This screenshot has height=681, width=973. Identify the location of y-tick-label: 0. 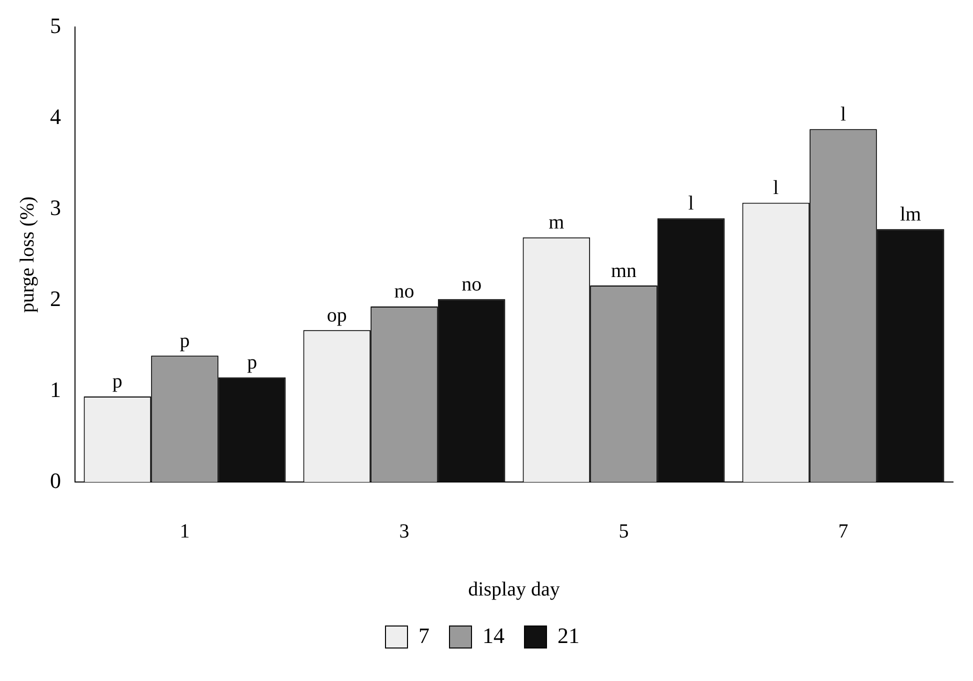
(55, 480).